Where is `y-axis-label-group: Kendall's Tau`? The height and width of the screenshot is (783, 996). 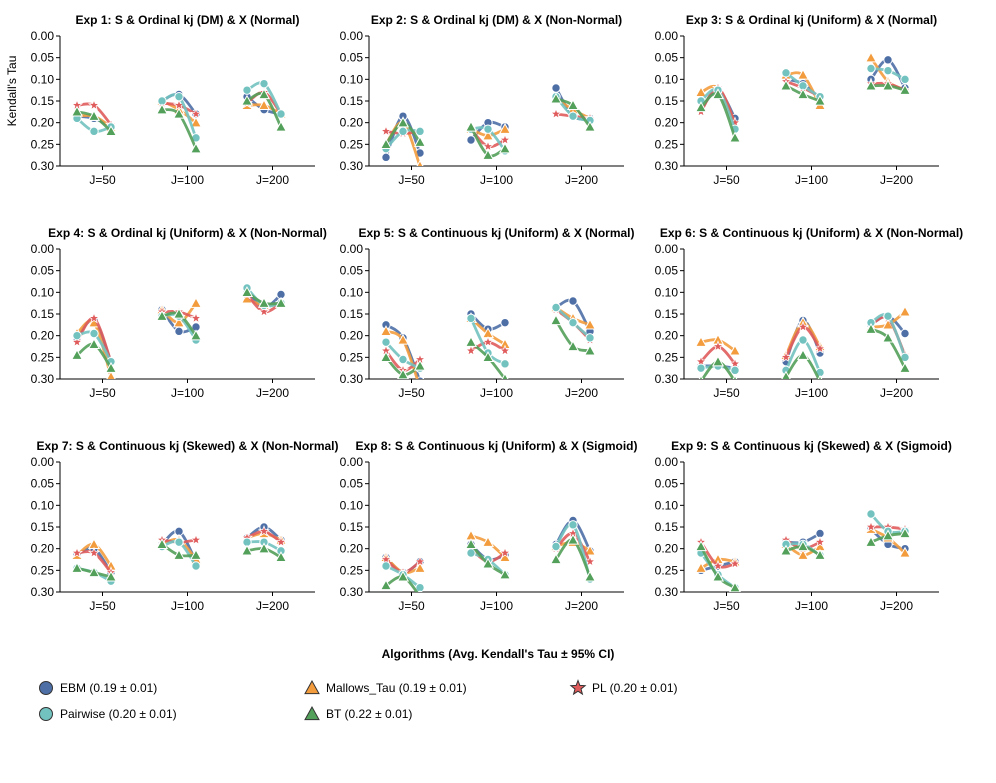
y-axis-label-group: Kendall's Tau is located at coordinates (12, 91).